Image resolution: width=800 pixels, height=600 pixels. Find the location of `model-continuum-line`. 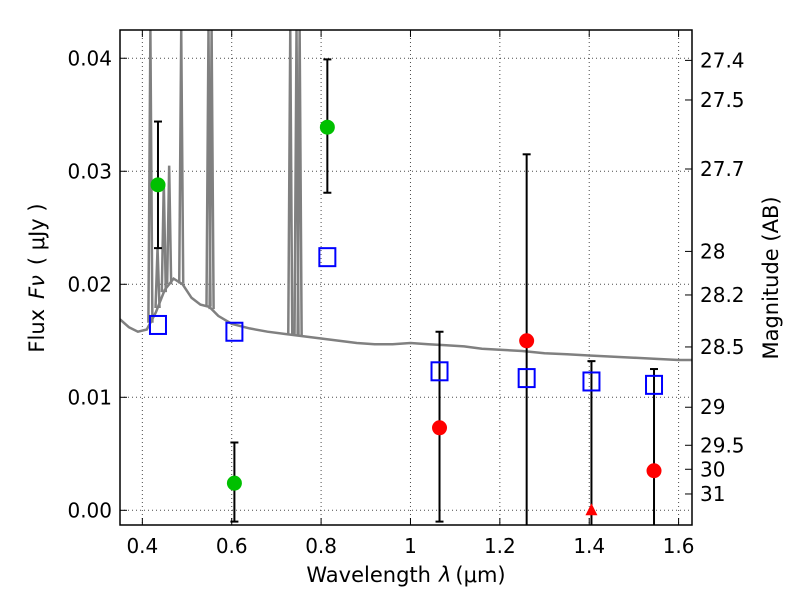

model-continuum-line is located at coordinates (406, 319).